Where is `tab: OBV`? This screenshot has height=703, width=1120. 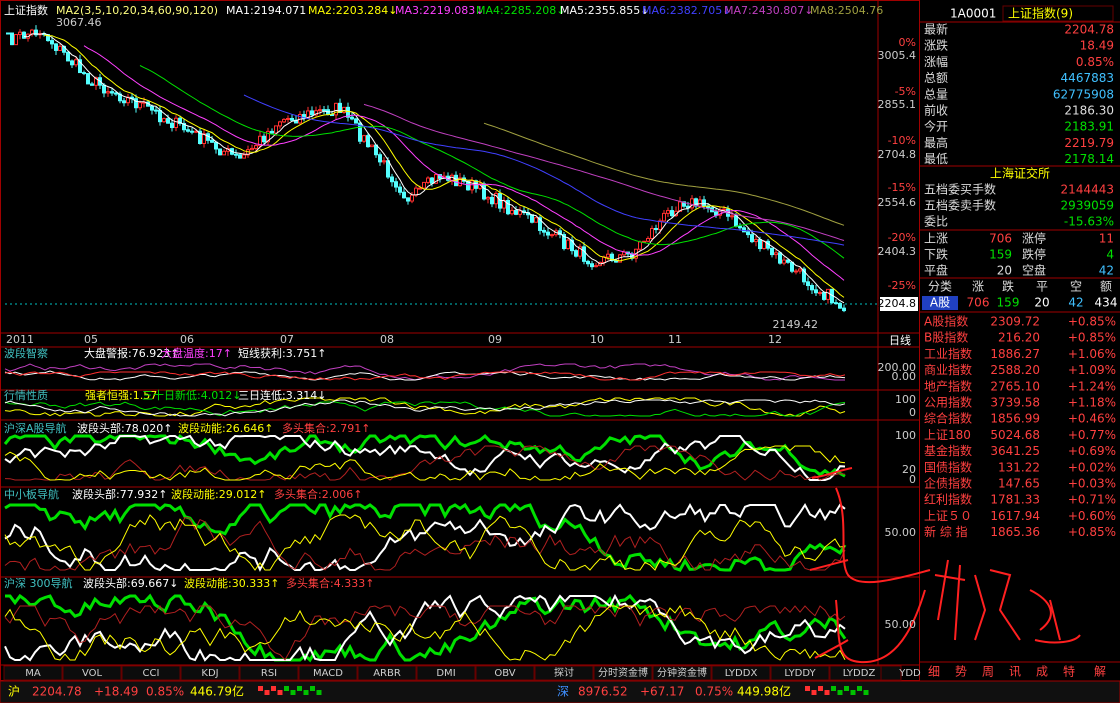 tab: OBV is located at coordinates (504, 673).